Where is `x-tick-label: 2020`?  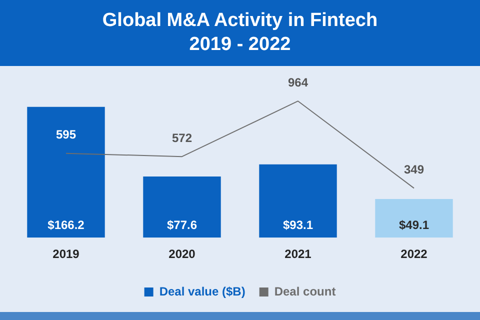 x-tick-label: 2020 is located at coordinates (182, 254).